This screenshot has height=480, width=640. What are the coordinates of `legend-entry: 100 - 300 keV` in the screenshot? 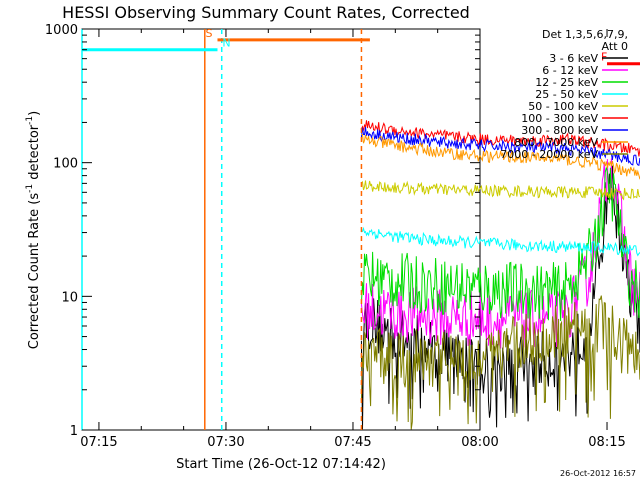 It's located at (559, 118).